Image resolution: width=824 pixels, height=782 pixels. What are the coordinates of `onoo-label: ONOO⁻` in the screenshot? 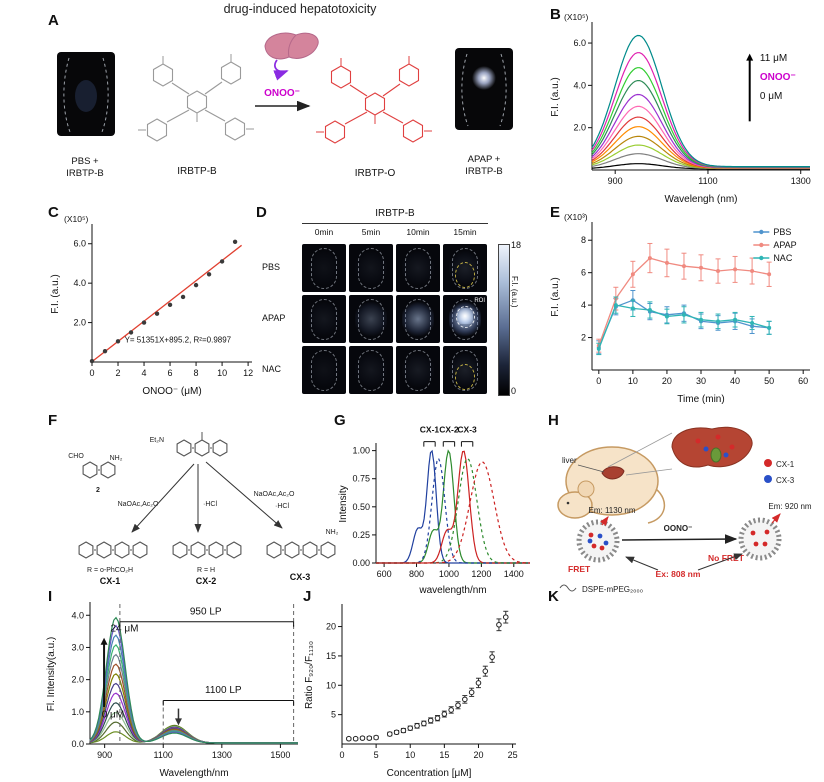 It's located at (282, 93).